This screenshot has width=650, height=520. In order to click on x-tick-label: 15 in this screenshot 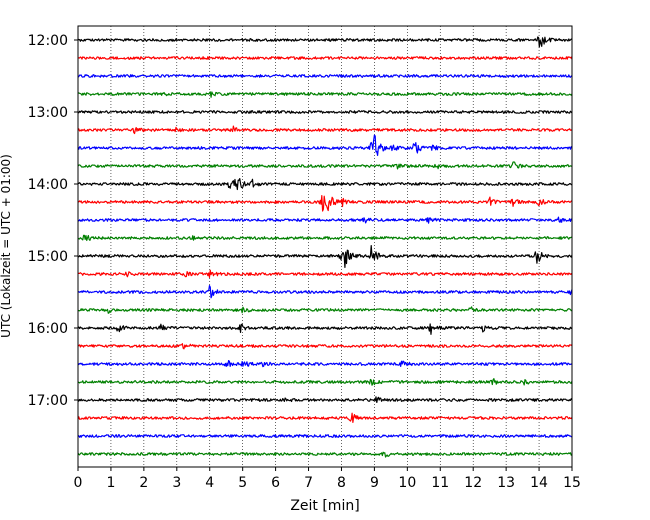, I will do `click(572, 483)`.